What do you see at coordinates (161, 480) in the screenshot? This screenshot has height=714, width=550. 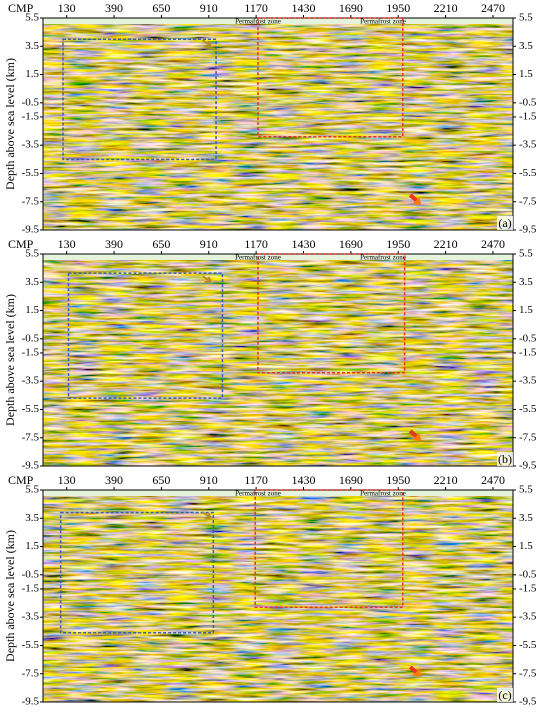 I see `x-tick-label: 650` at bounding box center [161, 480].